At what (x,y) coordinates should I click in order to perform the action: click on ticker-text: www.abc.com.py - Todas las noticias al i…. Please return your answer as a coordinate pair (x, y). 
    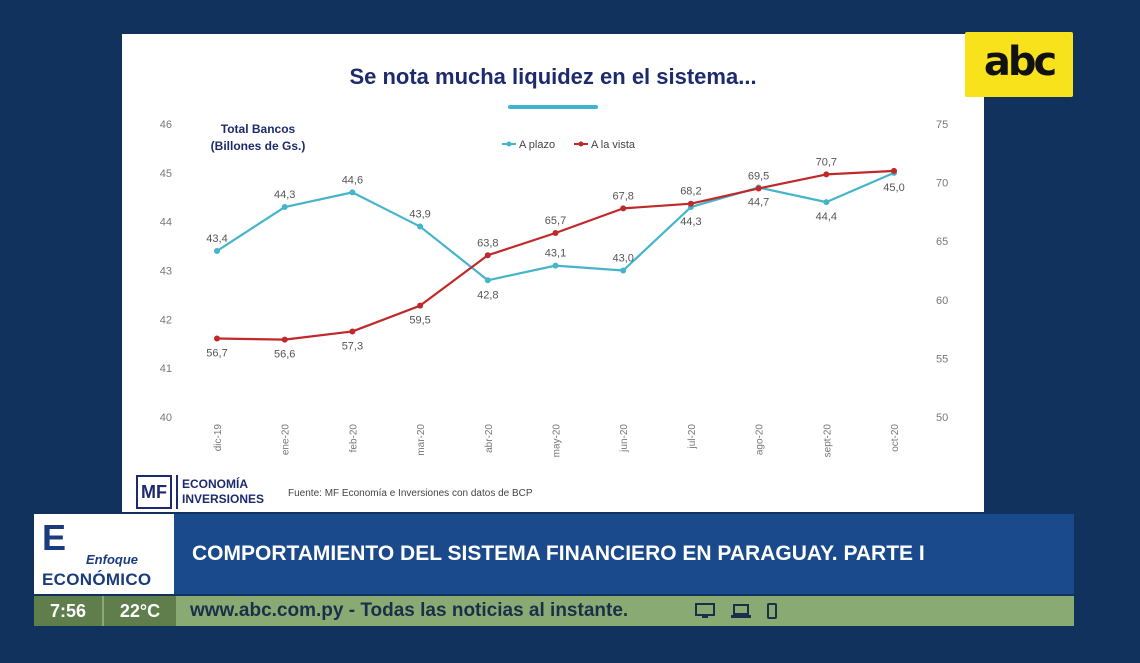
    Looking at the image, I should click on (409, 610).